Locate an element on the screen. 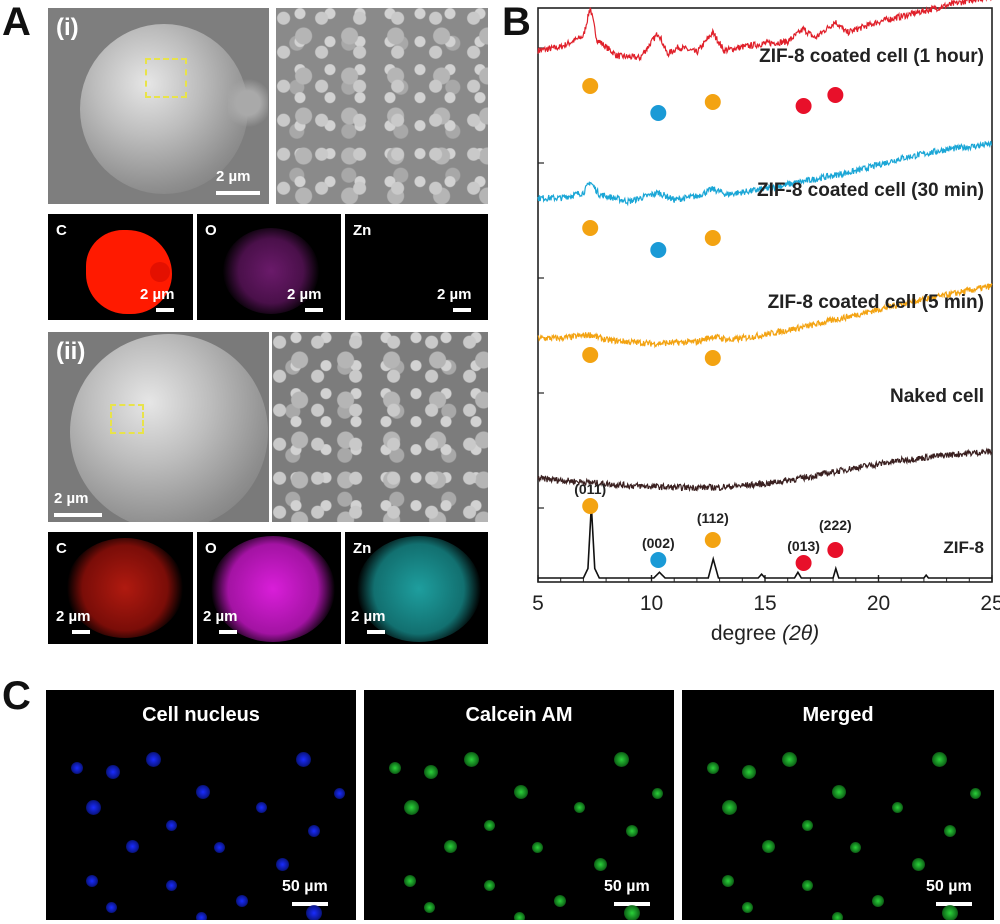 This screenshot has height=924, width=1000. eds-signal-o-i is located at coordinates (271, 271).